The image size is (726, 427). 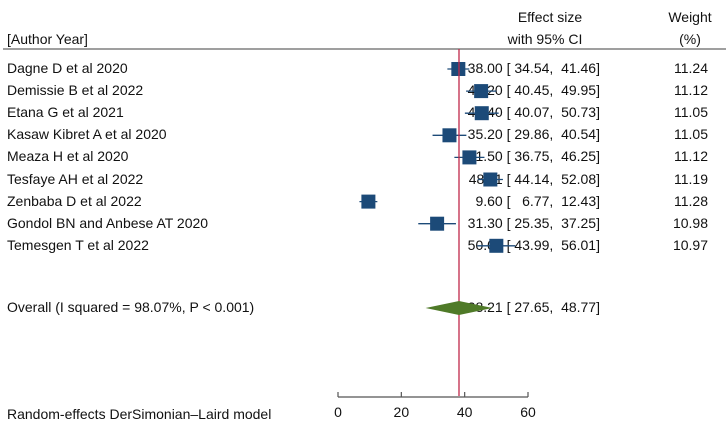 What do you see at coordinates (78, 244) in the screenshot?
I see `study-label: Temesgen T et al 2022` at bounding box center [78, 244].